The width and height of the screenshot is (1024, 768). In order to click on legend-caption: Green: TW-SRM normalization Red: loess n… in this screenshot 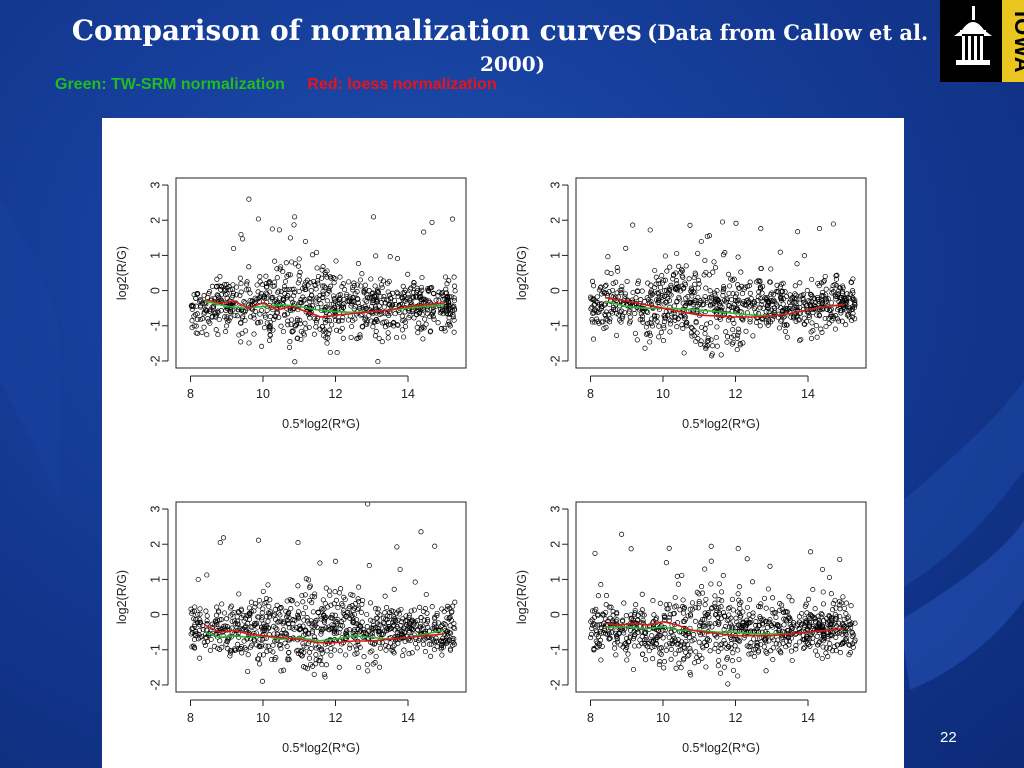, I will do `click(276, 85)`.